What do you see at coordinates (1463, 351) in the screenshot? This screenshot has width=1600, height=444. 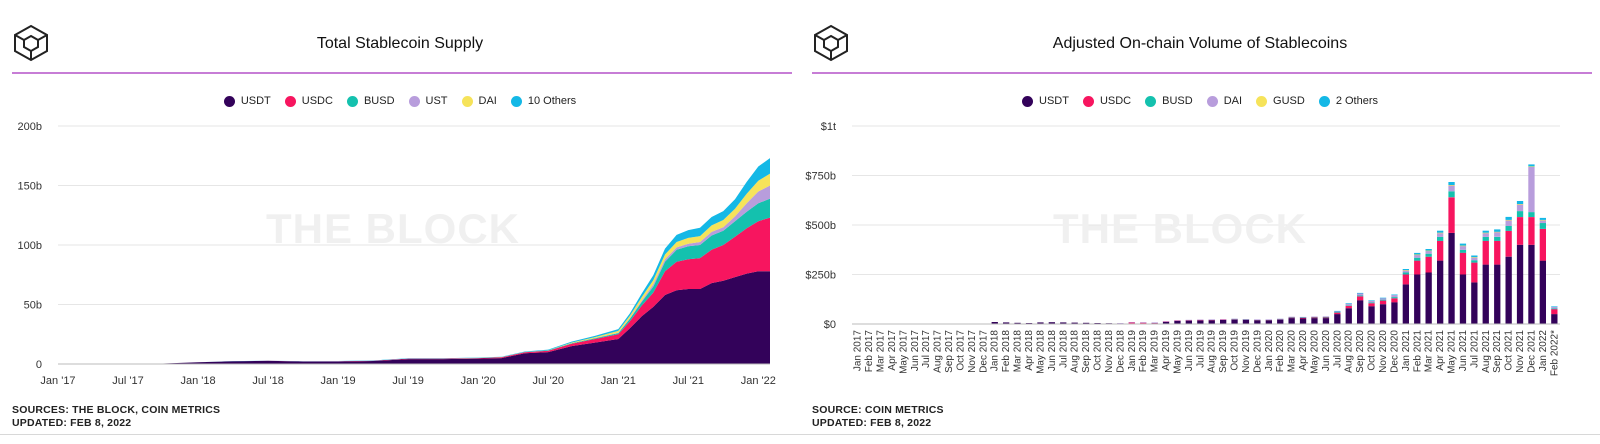 I see `x-tick-label: Jun 2021` at bounding box center [1463, 351].